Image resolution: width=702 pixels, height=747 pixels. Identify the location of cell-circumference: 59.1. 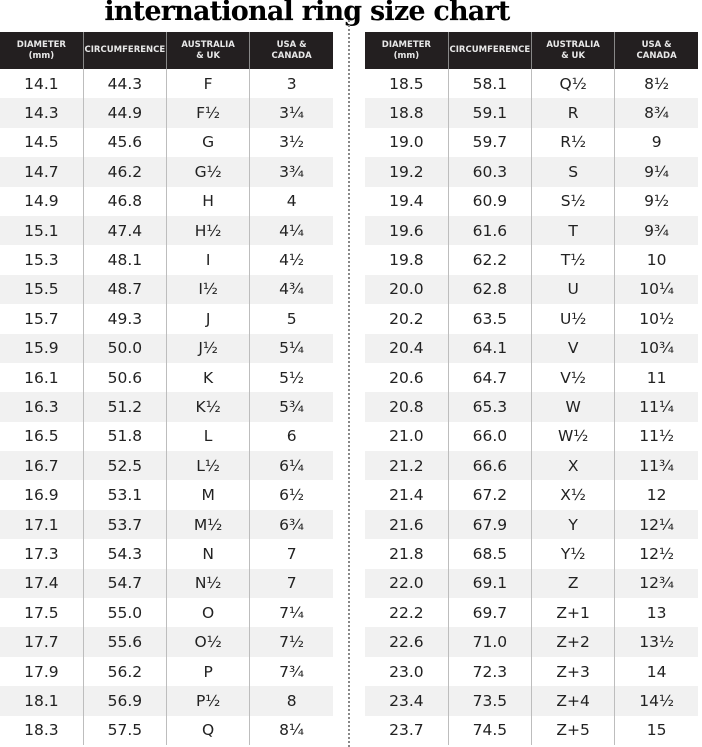
(489, 113).